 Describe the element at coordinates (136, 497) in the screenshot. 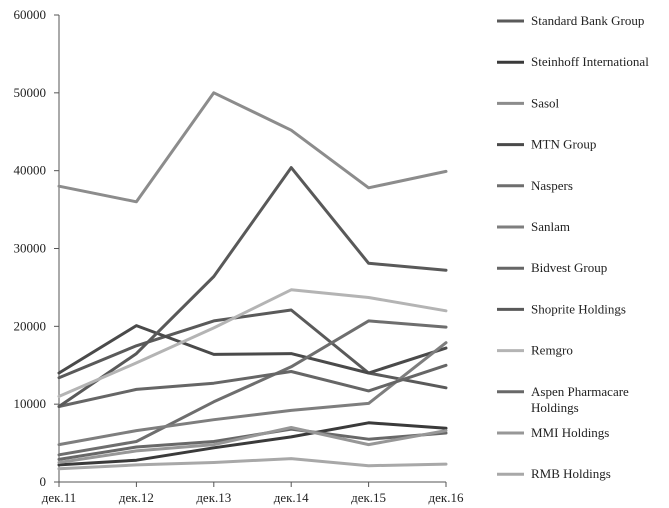

I see `x-tick-label: дек.12` at that location.